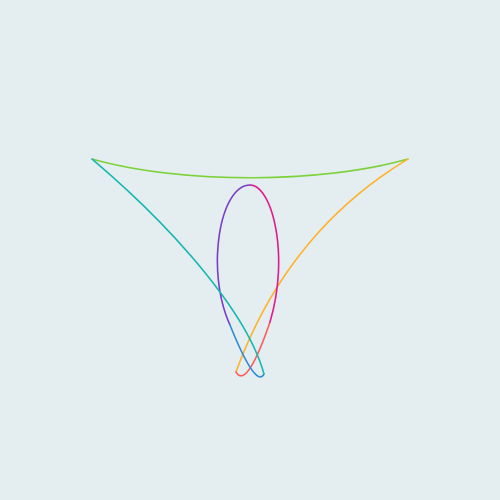 The height and width of the screenshot is (500, 500). I want to click on curve-bottom-left-loop, so click(253, 349).